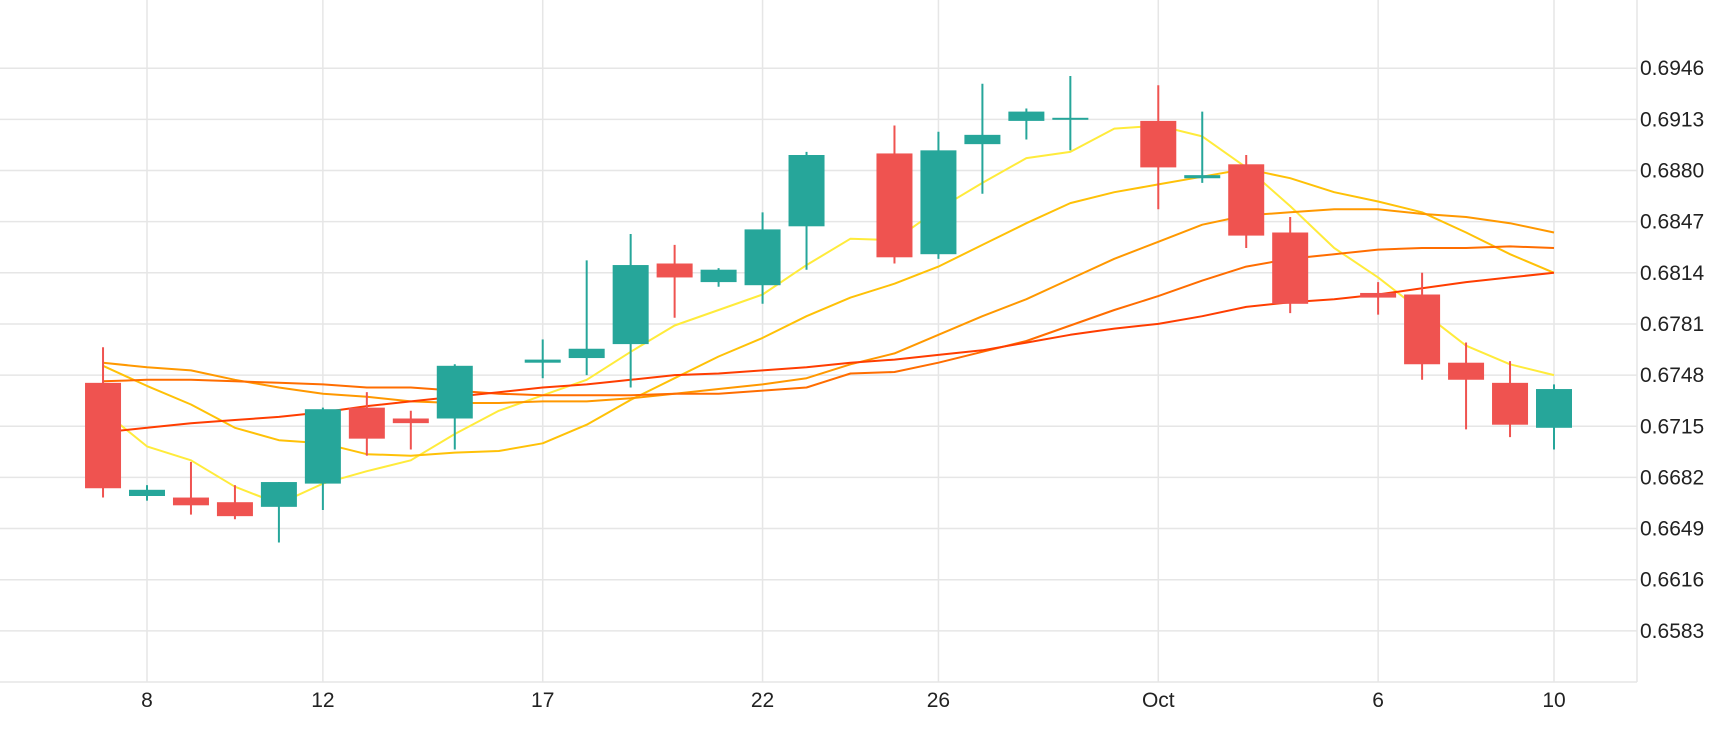 This screenshot has width=1730, height=730. Describe the element at coordinates (1672, 222) in the screenshot. I see `y-tick-label: 0.6847` at that location.